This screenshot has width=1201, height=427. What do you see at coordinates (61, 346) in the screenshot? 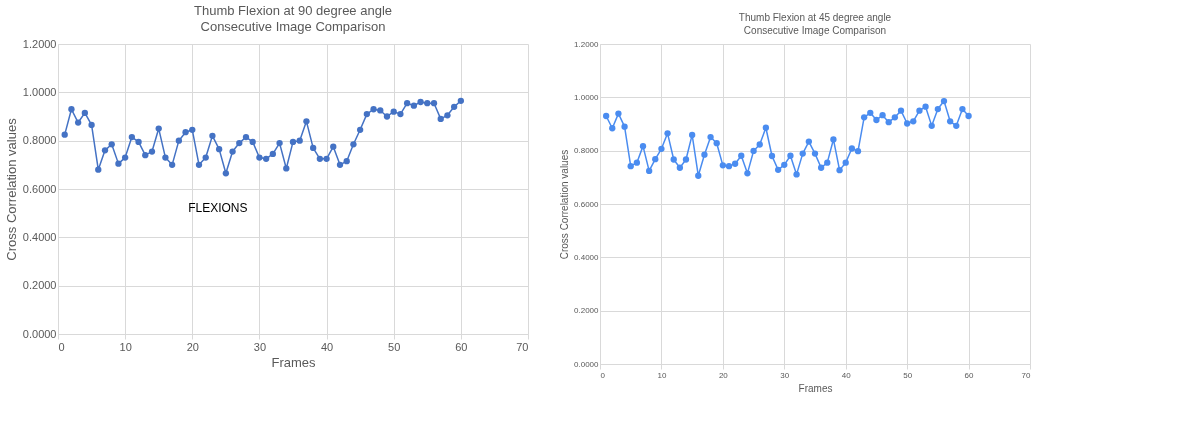
I see `x-tick-label: 0` at bounding box center [61, 346].